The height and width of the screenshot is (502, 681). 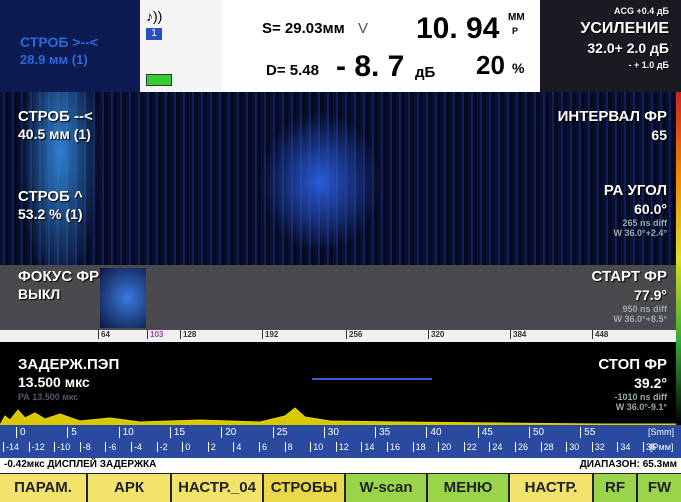 What do you see at coordinates (628, 464) in the screenshot?
I see `status-right: ДИАПАЗОН: 65.3мм` at bounding box center [628, 464].